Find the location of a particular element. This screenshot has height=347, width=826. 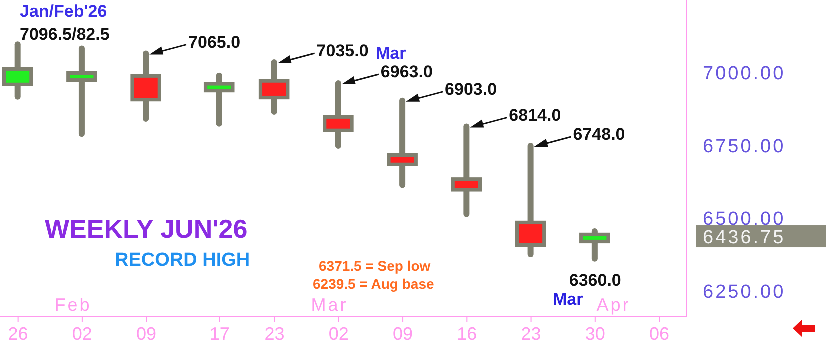

y-tick-label: 6750.00 is located at coordinates (744, 147).